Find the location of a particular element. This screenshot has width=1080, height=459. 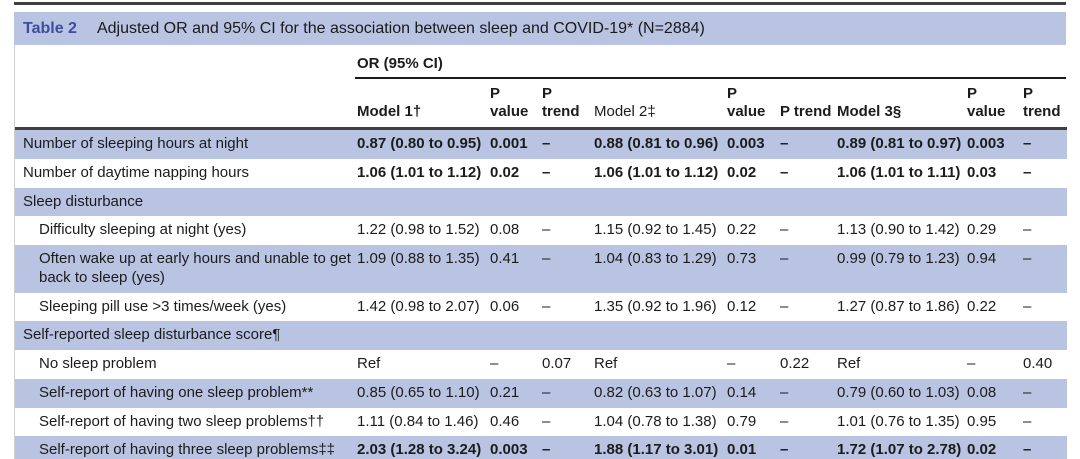

section-row: Sleep disturbance is located at coordinates (541, 202).